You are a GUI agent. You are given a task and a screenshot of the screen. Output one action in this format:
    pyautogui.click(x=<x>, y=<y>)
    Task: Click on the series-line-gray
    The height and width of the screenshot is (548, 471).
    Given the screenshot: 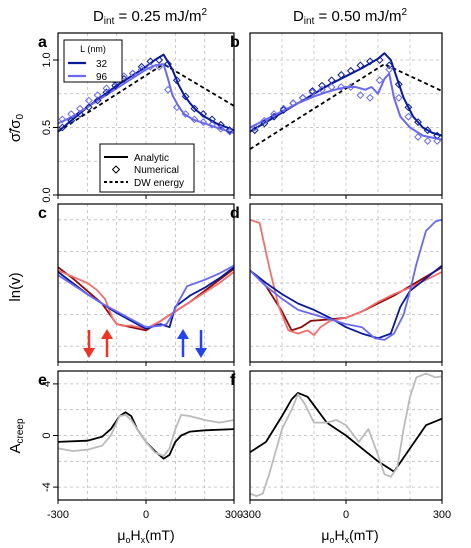 What is the action you would take?
    pyautogui.click(x=346, y=435)
    